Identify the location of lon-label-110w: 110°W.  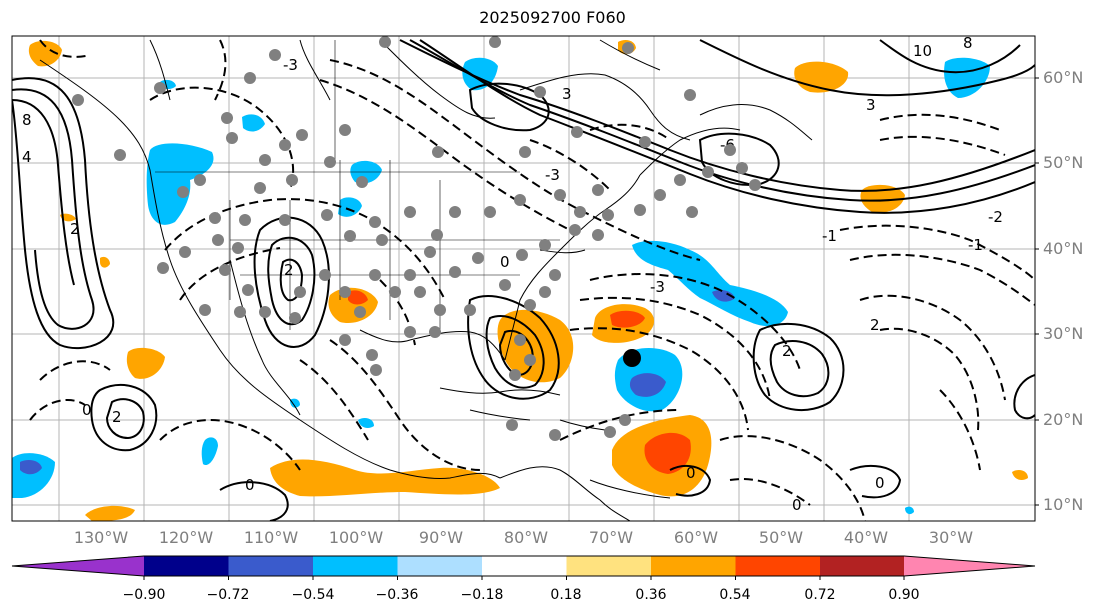
(271, 537).